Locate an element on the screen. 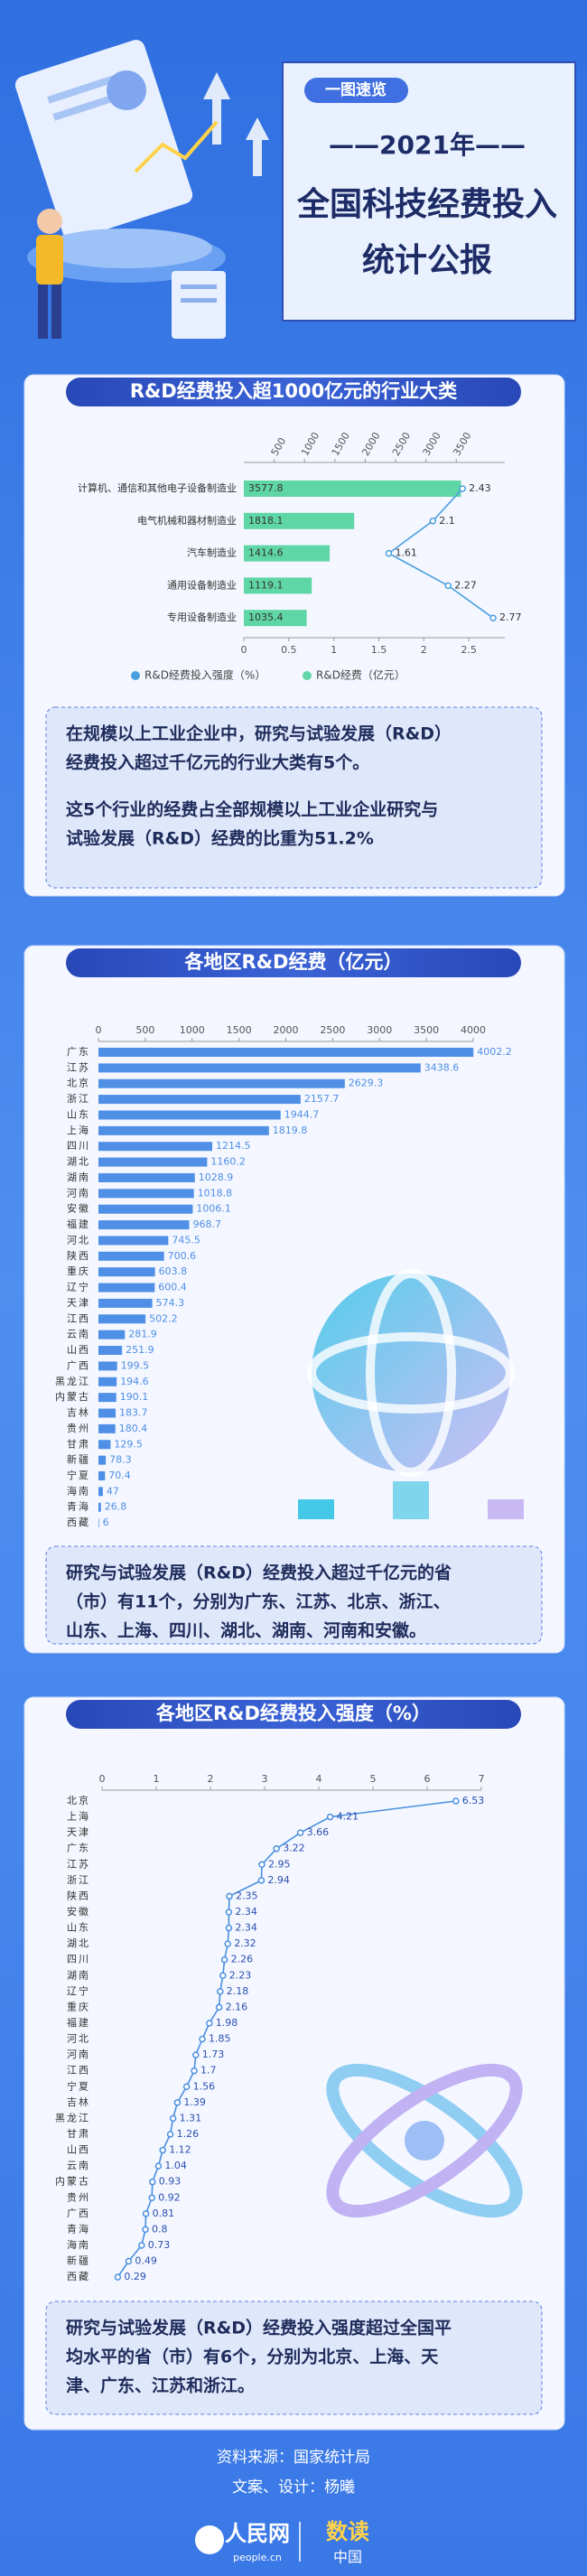 The height and width of the screenshot is (2576, 587). x-tick-label: 3000 is located at coordinates (379, 1030).